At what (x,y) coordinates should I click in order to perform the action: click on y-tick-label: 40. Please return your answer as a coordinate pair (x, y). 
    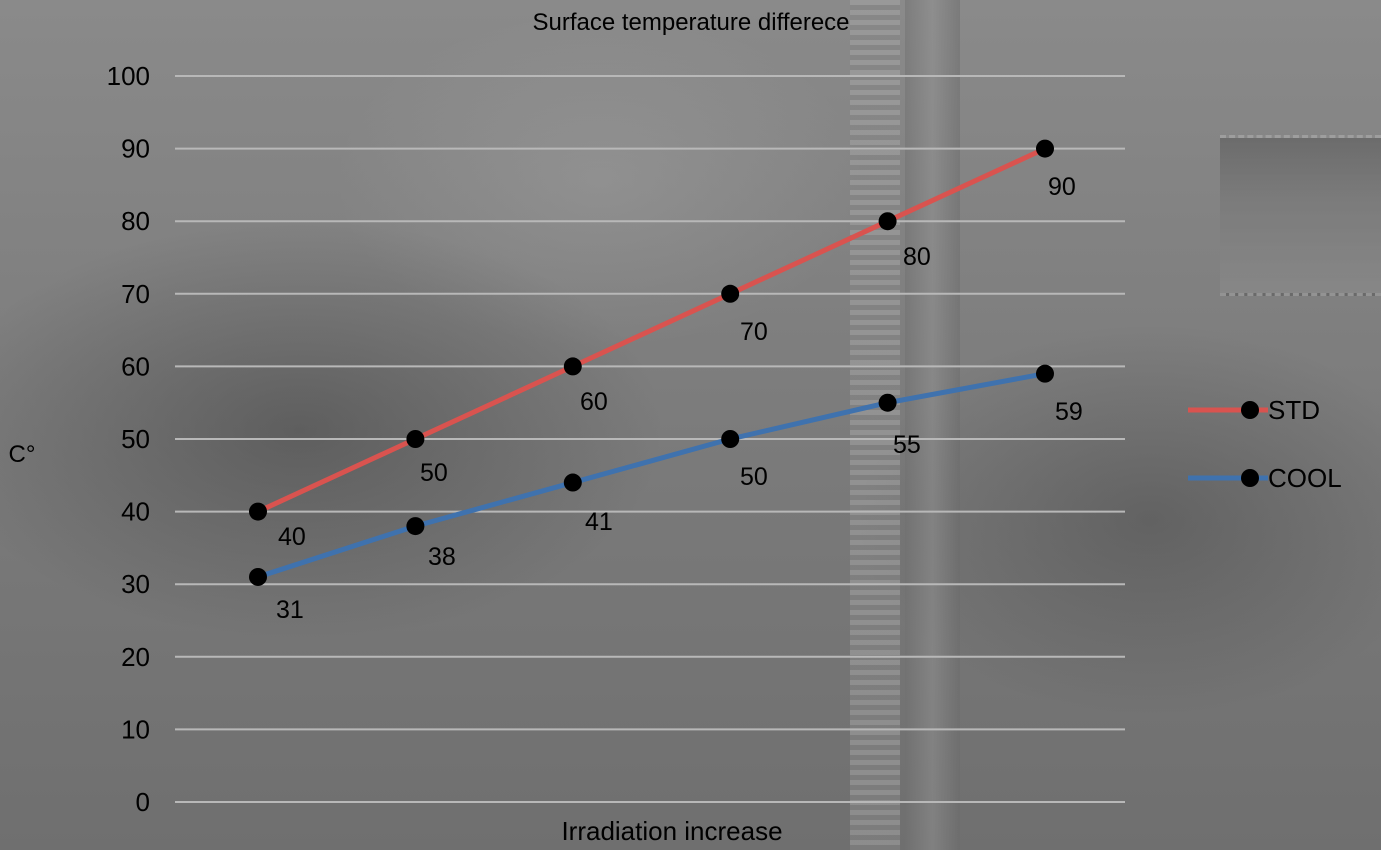
    Looking at the image, I should click on (135, 512).